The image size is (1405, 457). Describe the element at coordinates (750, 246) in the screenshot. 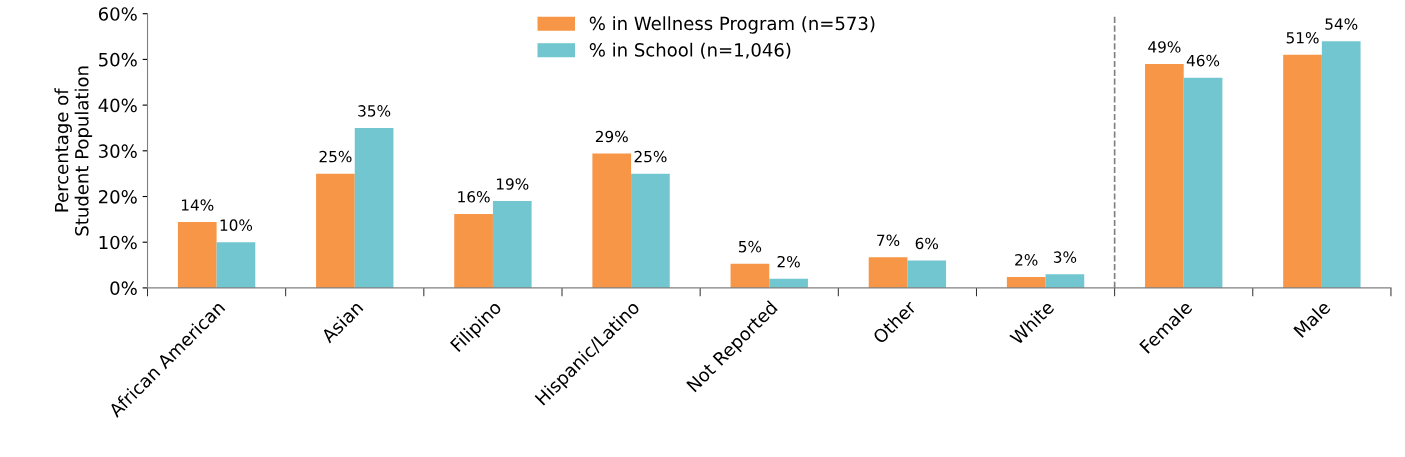

I see `data-label: 5%` at that location.